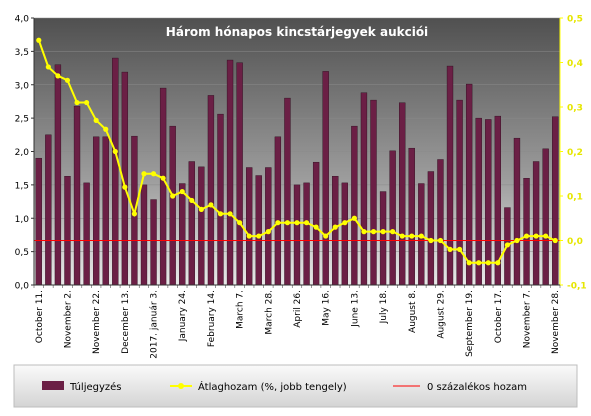 This screenshot has width=591, height=416. I want to click on right-tick-label: -0,1, so click(577, 287).